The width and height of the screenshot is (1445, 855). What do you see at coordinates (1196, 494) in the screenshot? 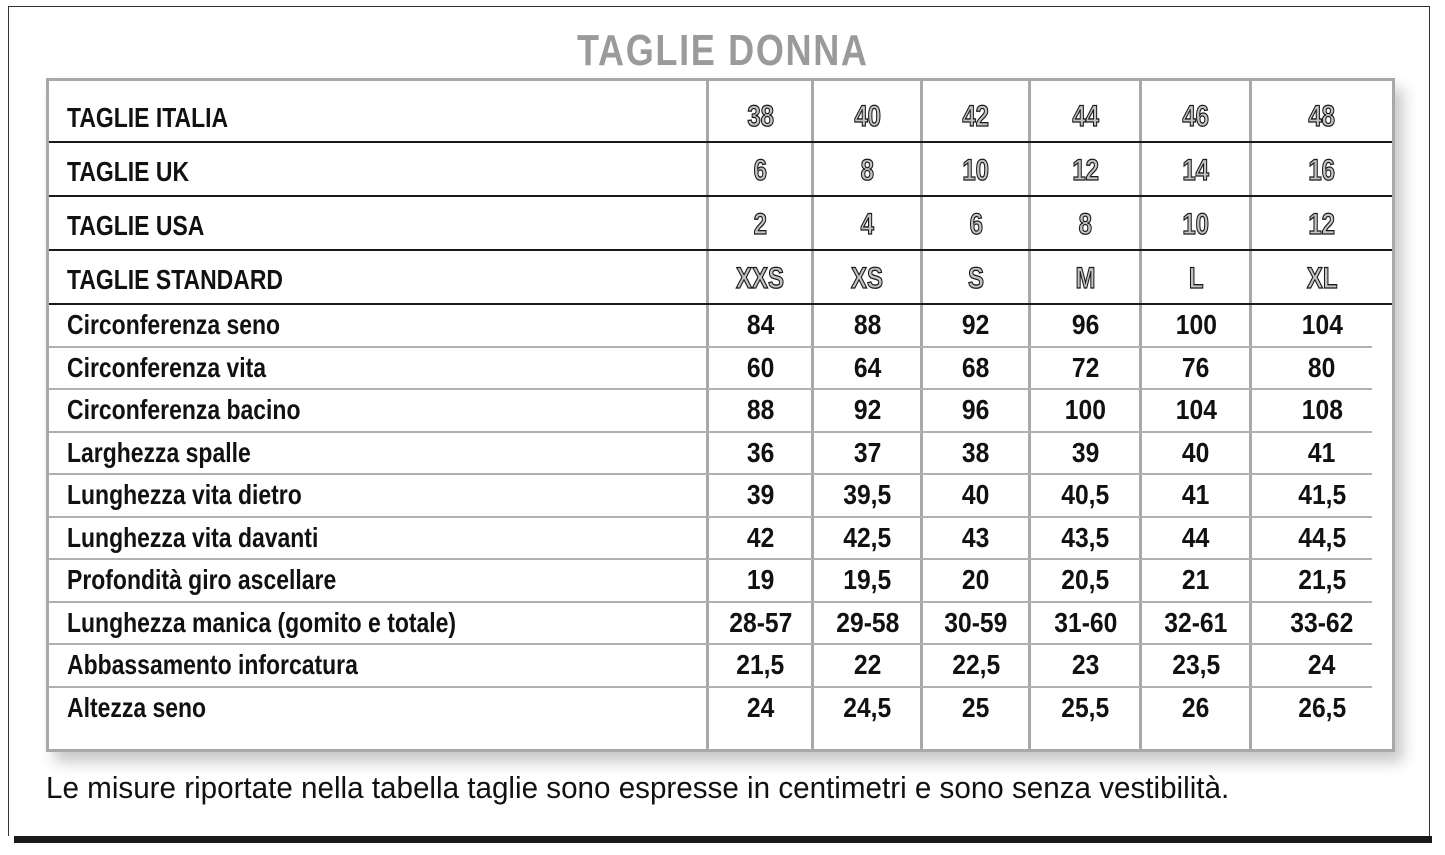
I see `measure-value: 41` at bounding box center [1196, 494].